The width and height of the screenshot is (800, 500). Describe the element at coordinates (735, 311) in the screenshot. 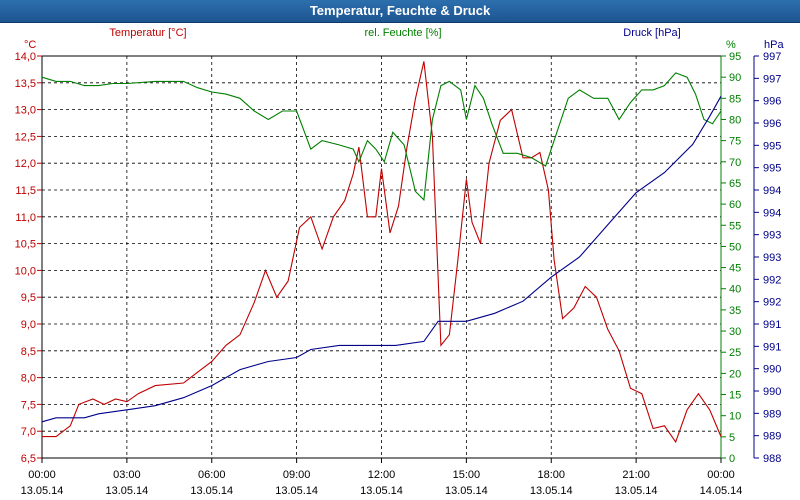

I see `humidity-tick-label: 35` at that location.